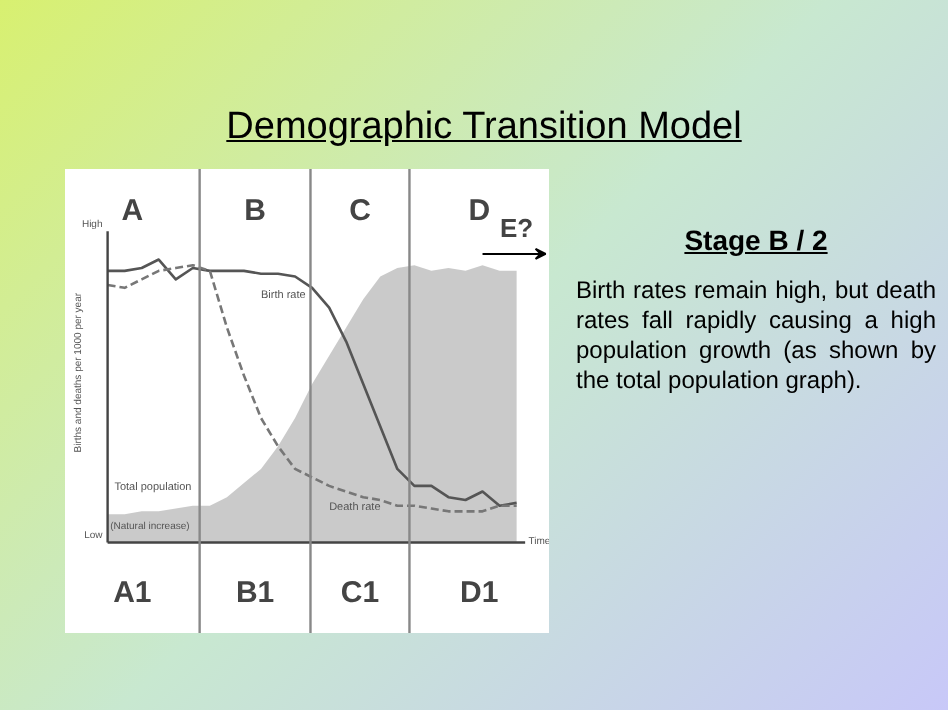 Image resolution: width=948 pixels, height=710 pixels. Describe the element at coordinates (517, 227) in the screenshot. I see `text: E?` at that location.